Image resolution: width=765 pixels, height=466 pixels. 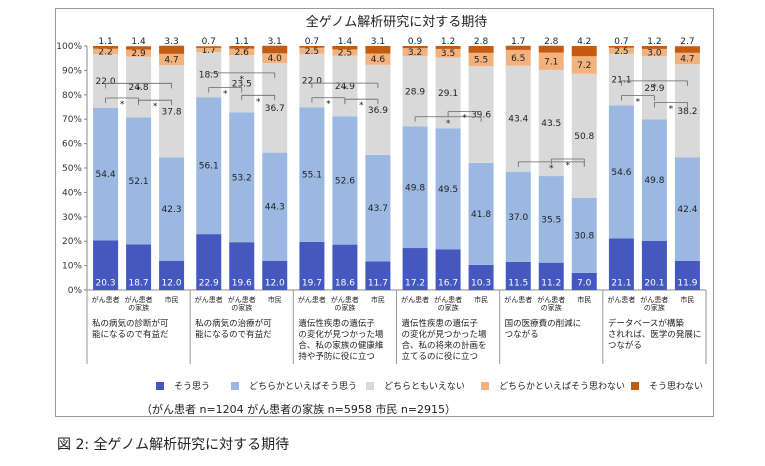 What do you see at coordinates (584, 284) in the screenshot?
I see `data-label: 7.0` at bounding box center [584, 284].